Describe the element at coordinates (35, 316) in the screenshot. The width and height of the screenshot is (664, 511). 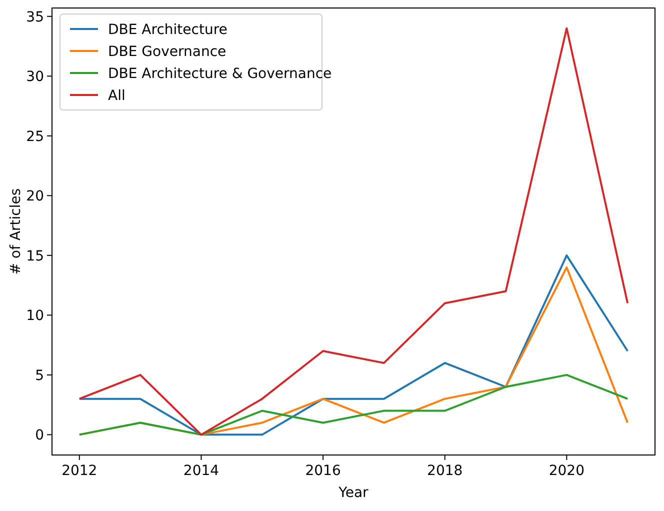
I see `y-tick-label: 10` at that location.